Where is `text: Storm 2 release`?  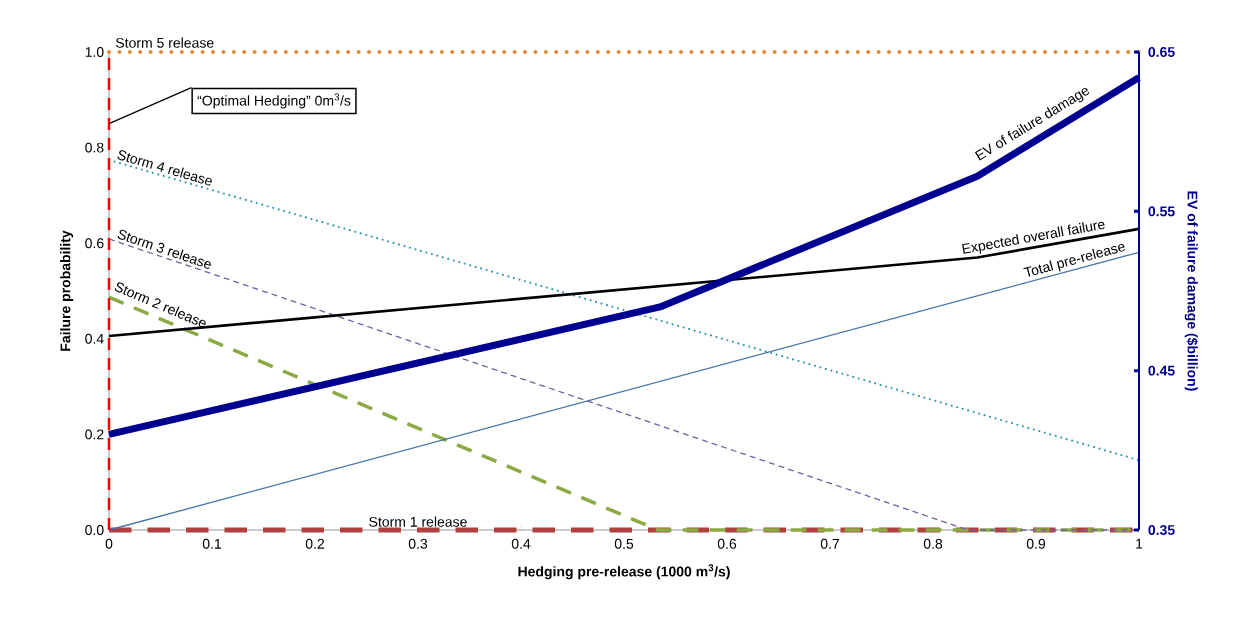
text: Storm 2 release is located at coordinates (160, 305).